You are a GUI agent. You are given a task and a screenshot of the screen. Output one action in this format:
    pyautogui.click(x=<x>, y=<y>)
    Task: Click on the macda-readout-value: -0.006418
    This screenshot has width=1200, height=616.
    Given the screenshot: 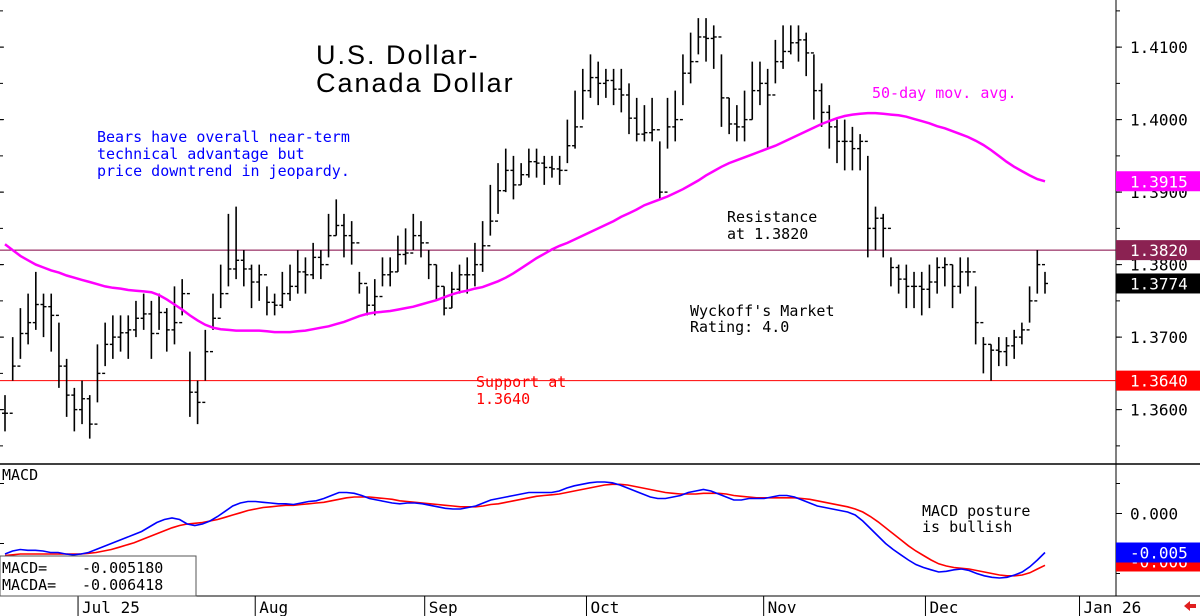 What is the action you would take?
    pyautogui.click(x=122, y=585)
    